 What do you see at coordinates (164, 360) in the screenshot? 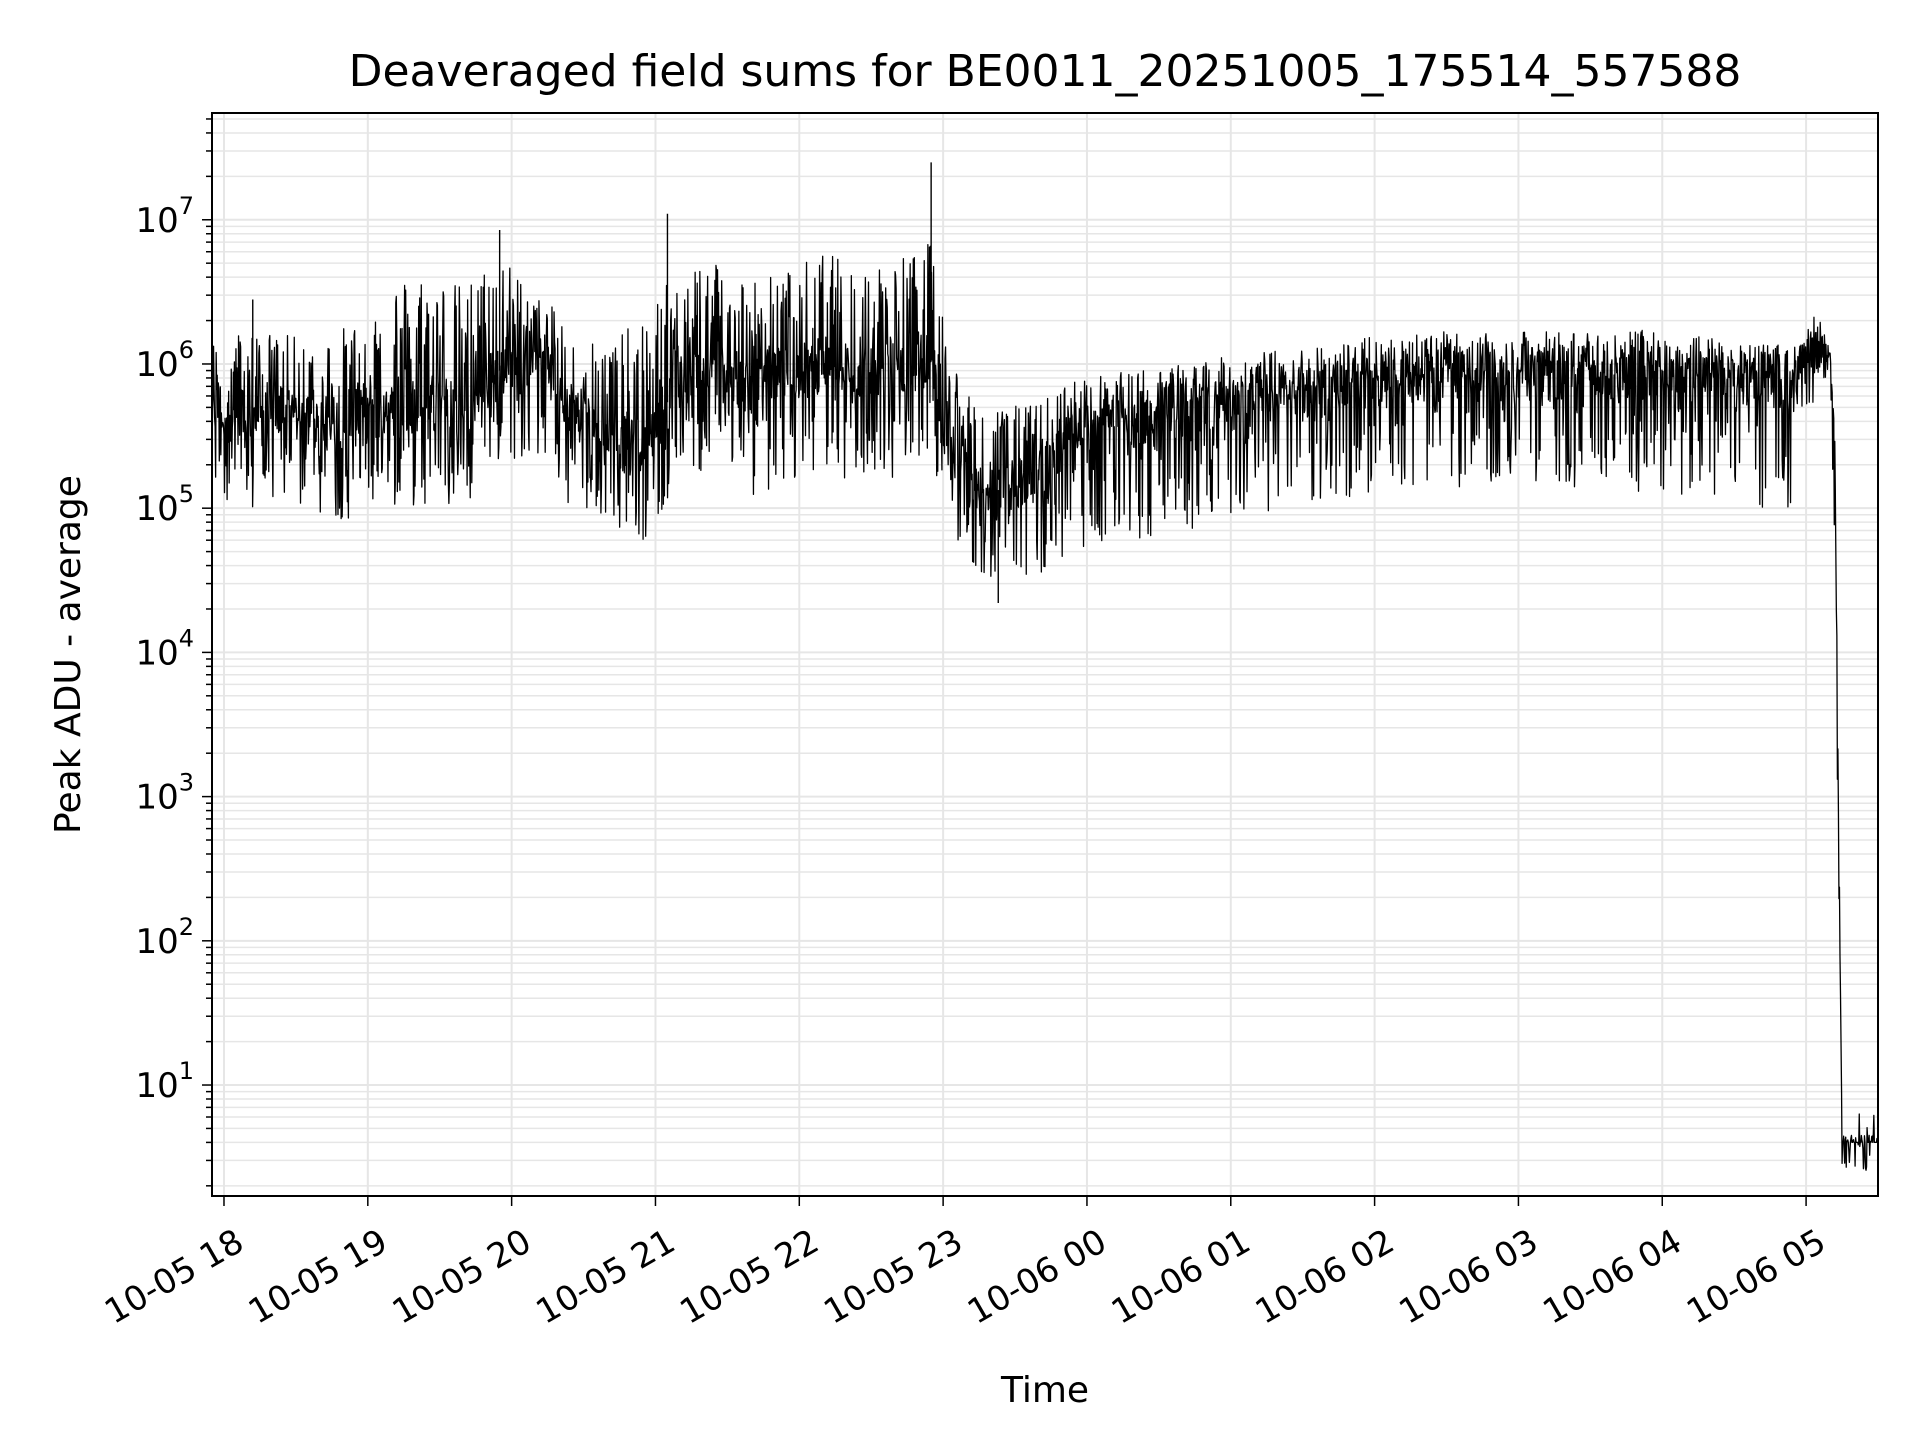
I see `y-tick-label: 10⁶` at bounding box center [164, 360].